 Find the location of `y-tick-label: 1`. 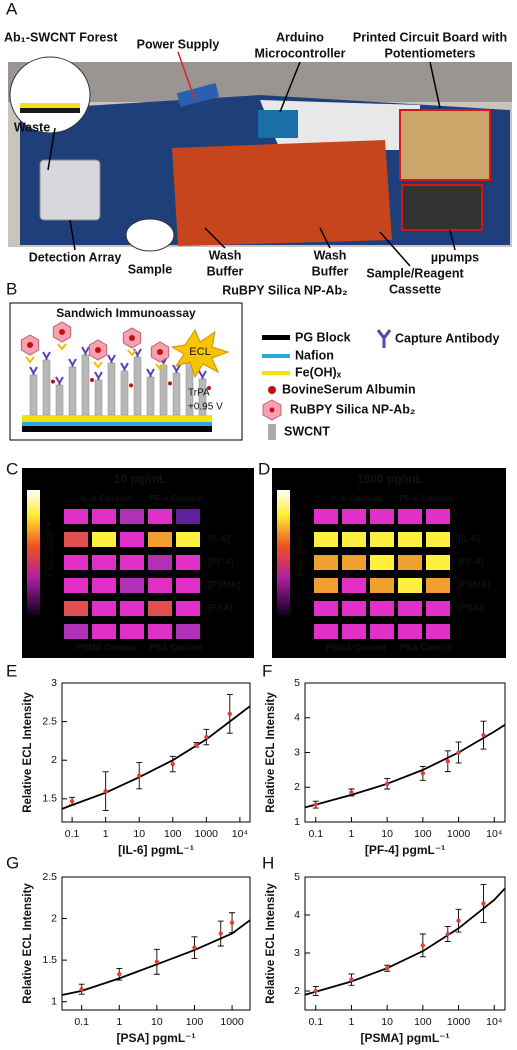

y-tick-label: 1 is located at coordinates (297, 822).